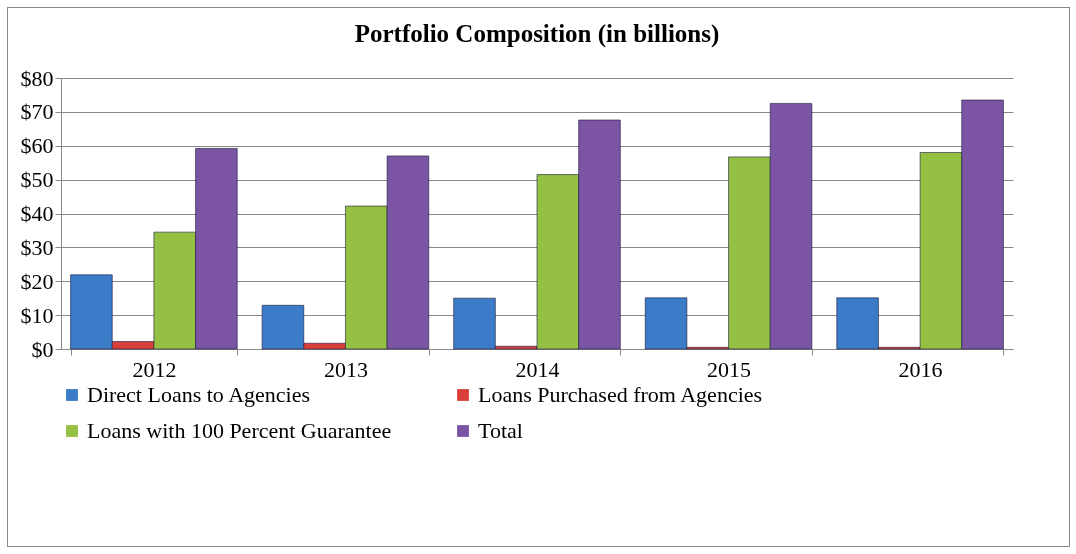  Describe the element at coordinates (920, 369) in the screenshot. I see `x-tick-label: 2016` at that location.